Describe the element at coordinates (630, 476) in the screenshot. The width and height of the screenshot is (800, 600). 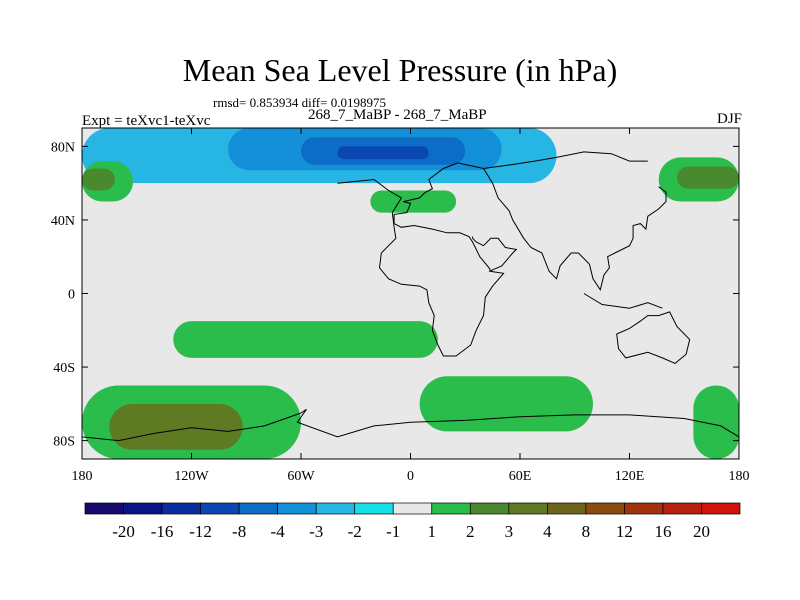
I see `x-tick-label: 120E` at that location.